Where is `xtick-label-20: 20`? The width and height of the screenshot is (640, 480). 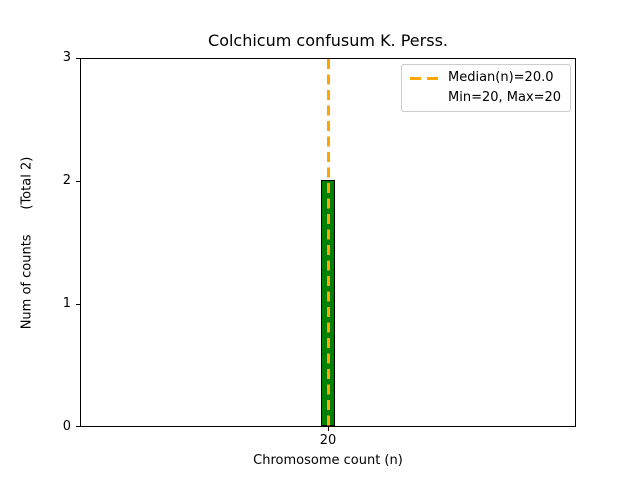 xtick-label-20: 20 is located at coordinates (328, 440).